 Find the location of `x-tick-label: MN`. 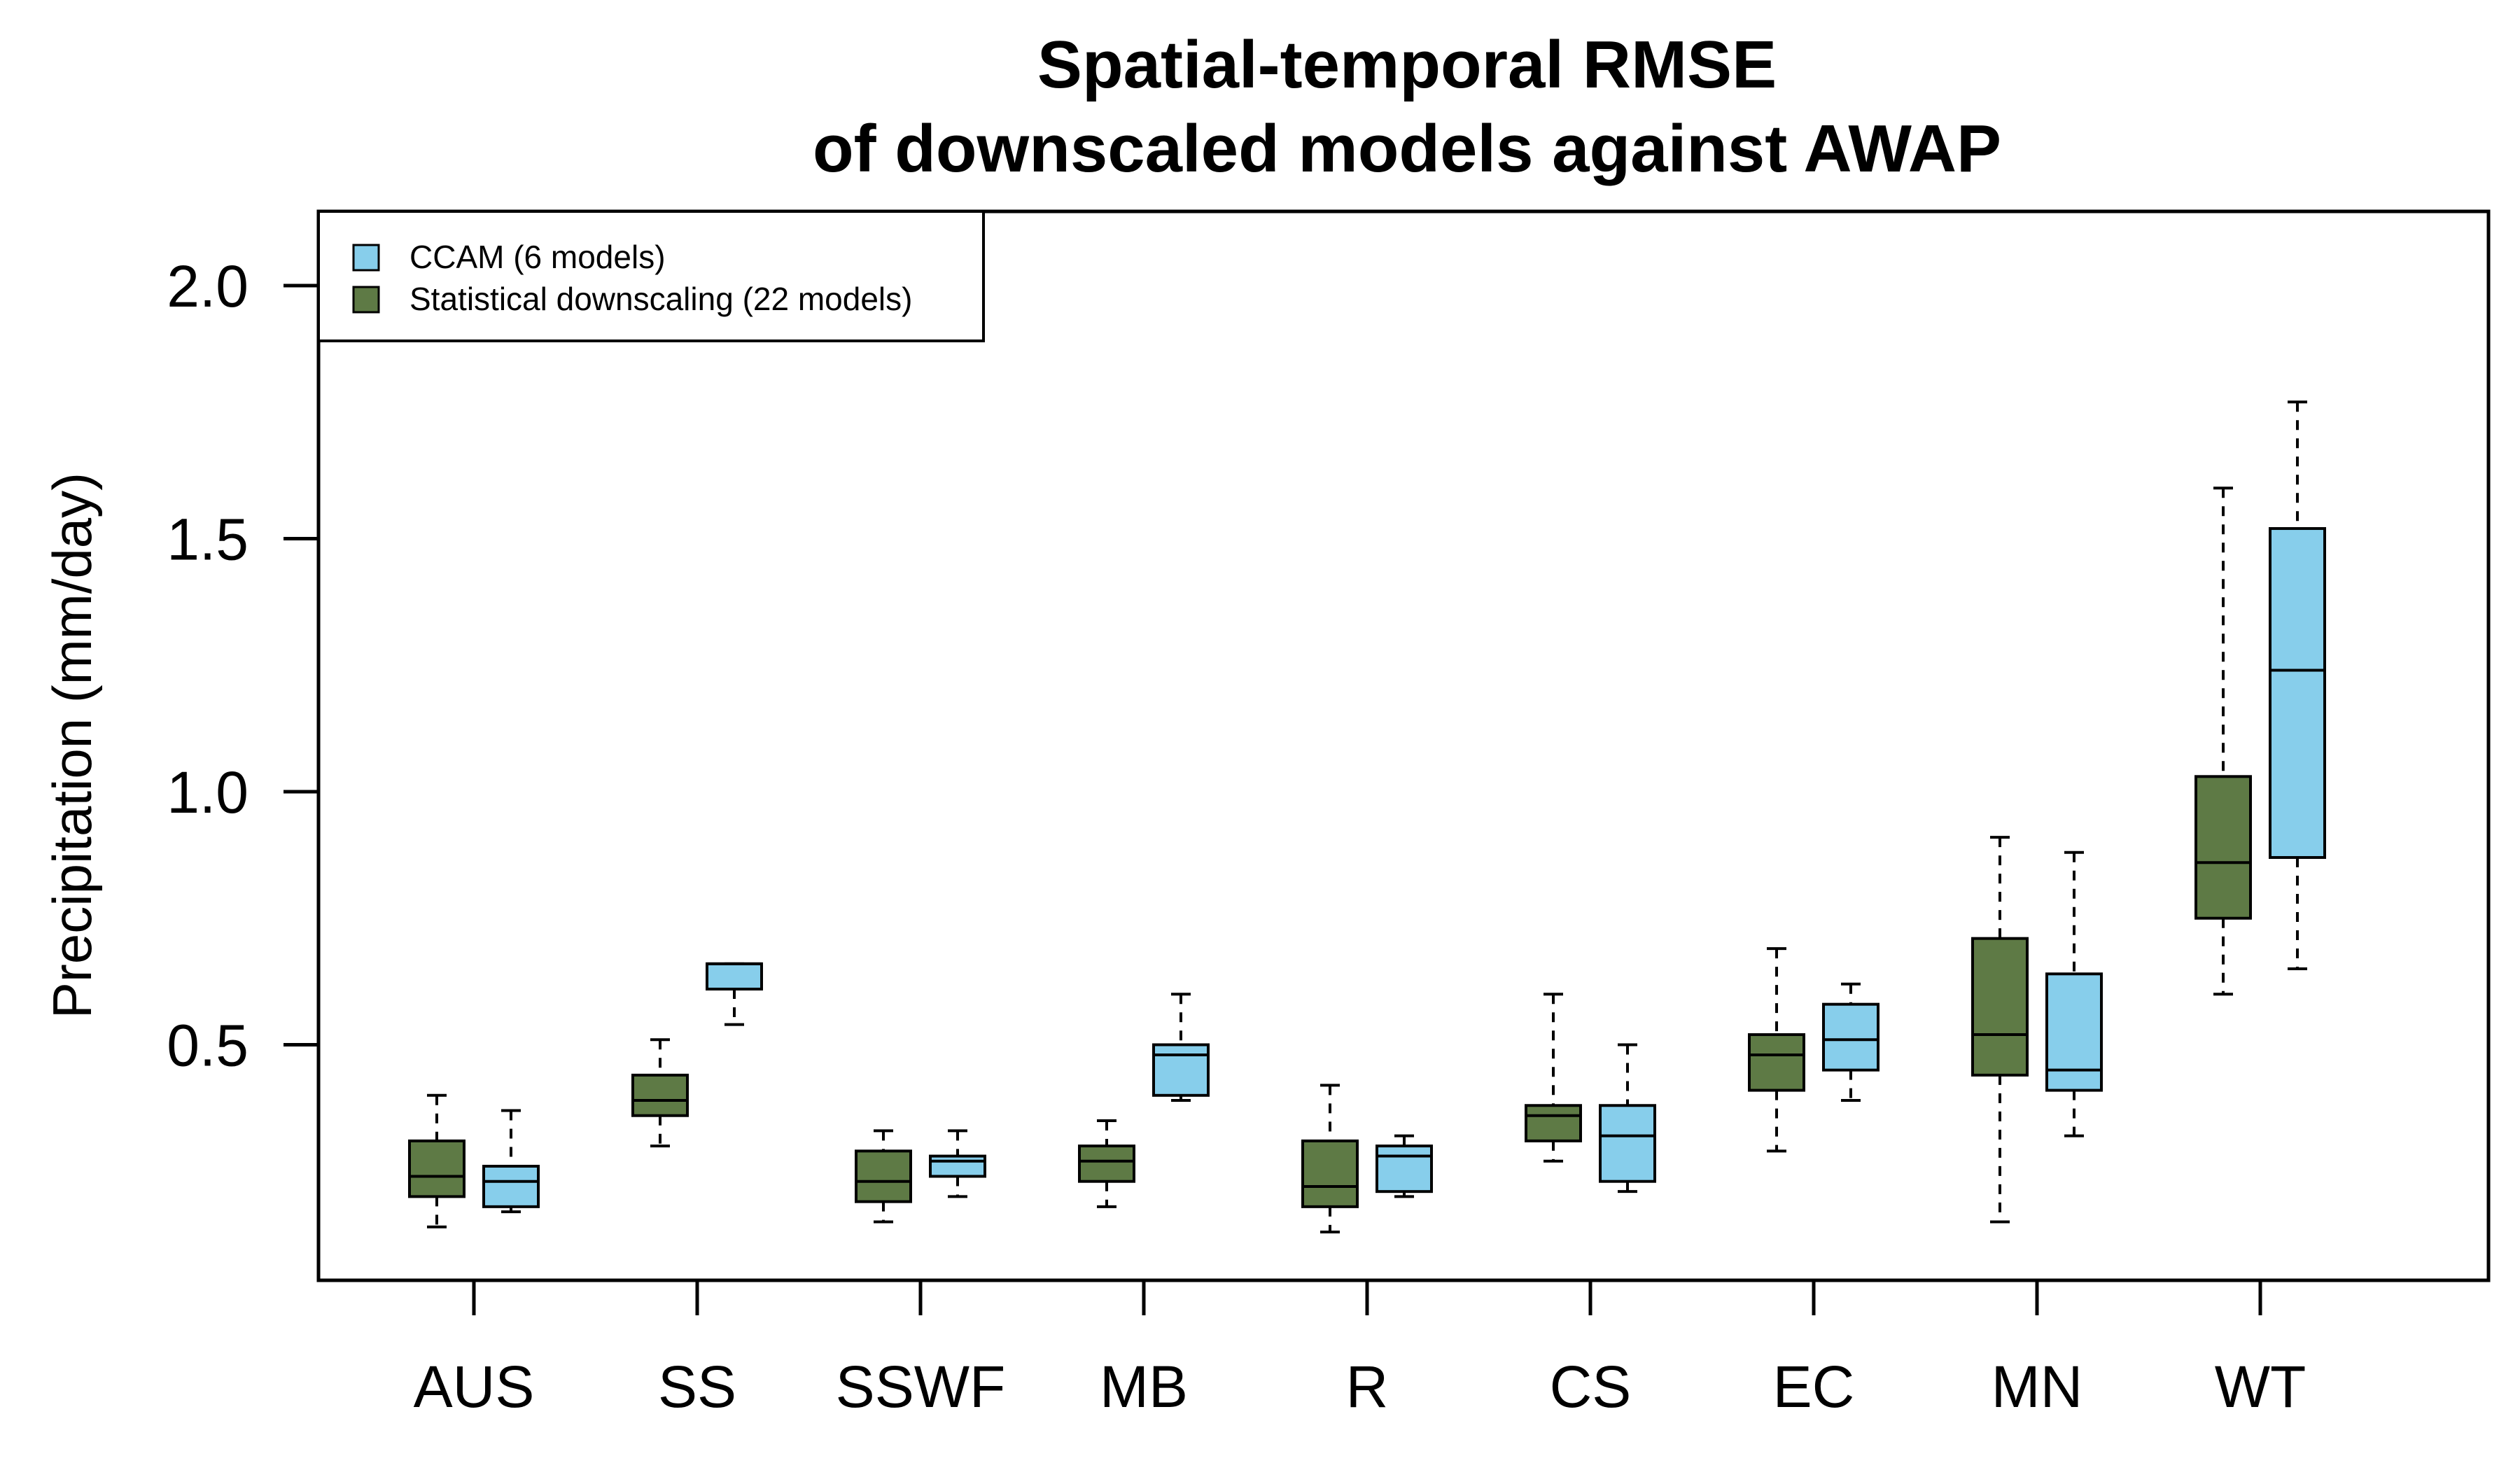

x-tick-label: MN is located at coordinates (2037, 1387).